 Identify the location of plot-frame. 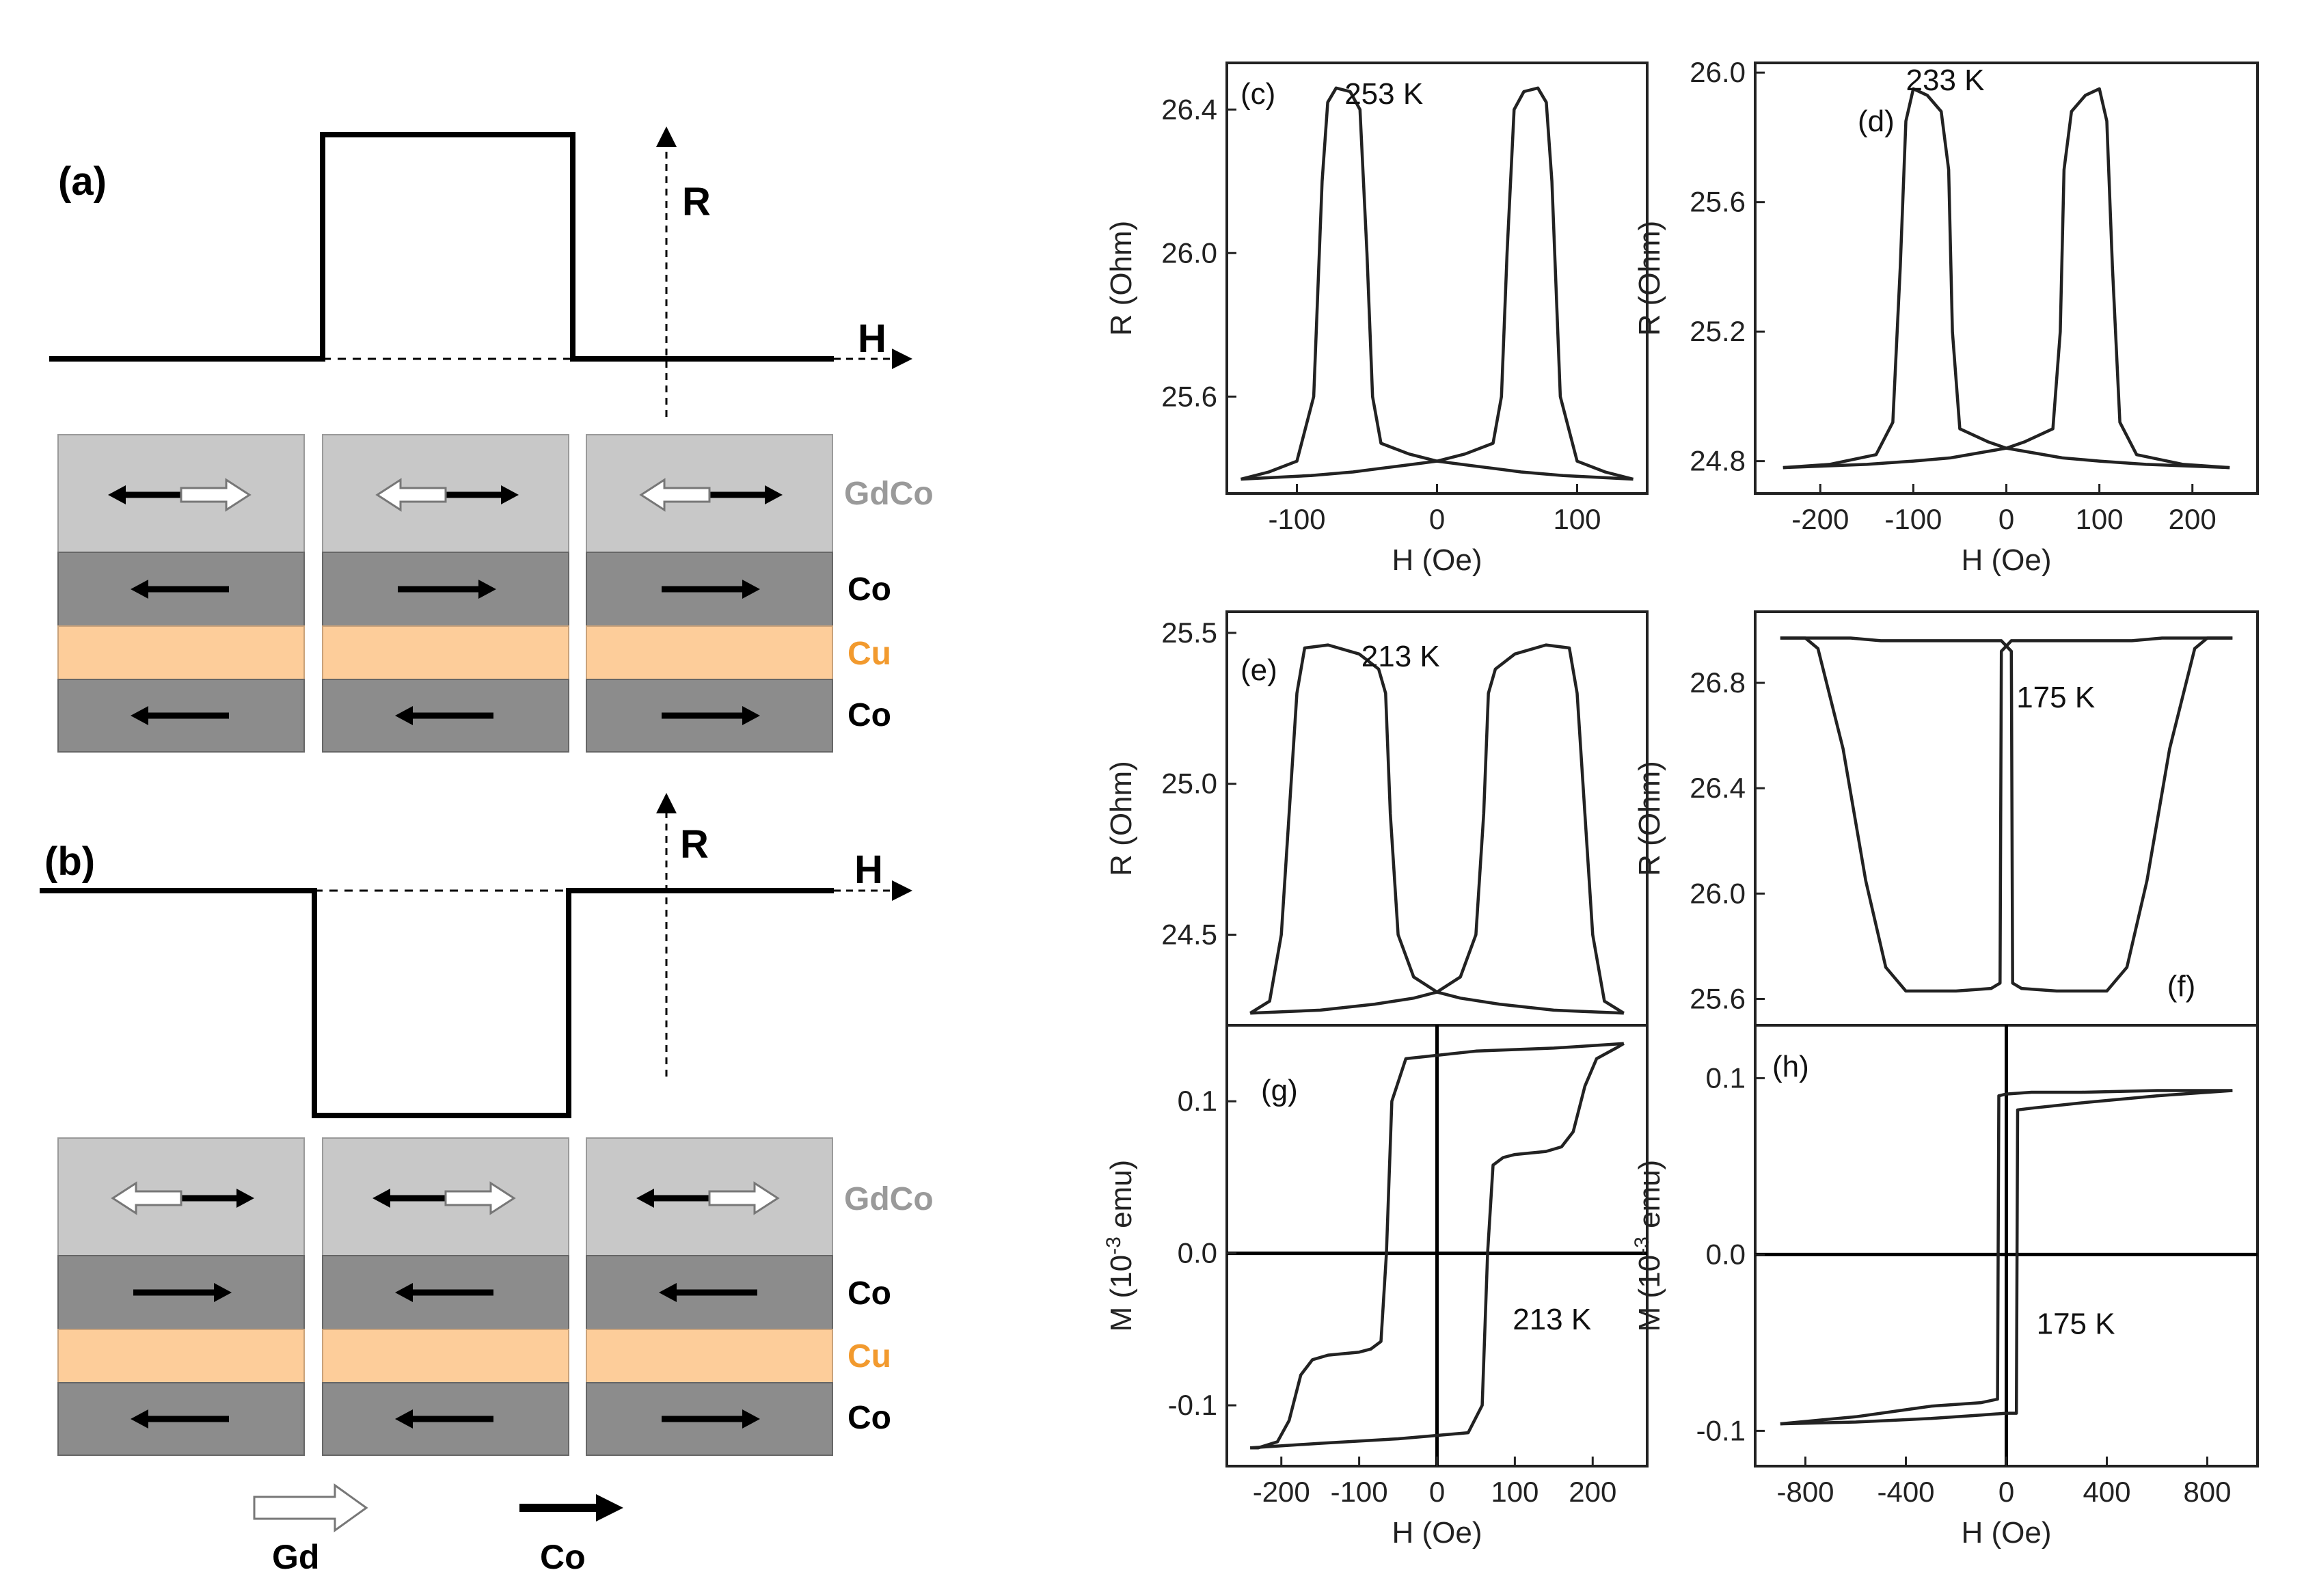
(2006, 818).